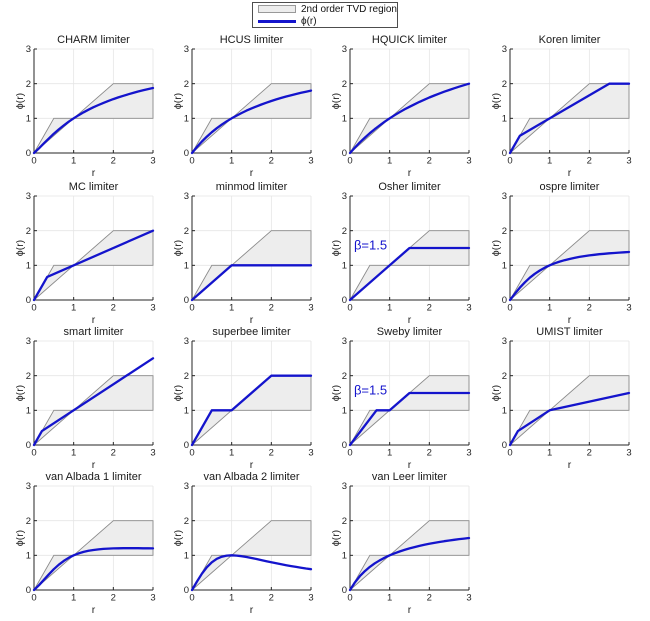  I want to click on subplot-canvas: 0 1 2 3 0 1 2 3 MC limiter r ϕ(r), so click(86, 253).